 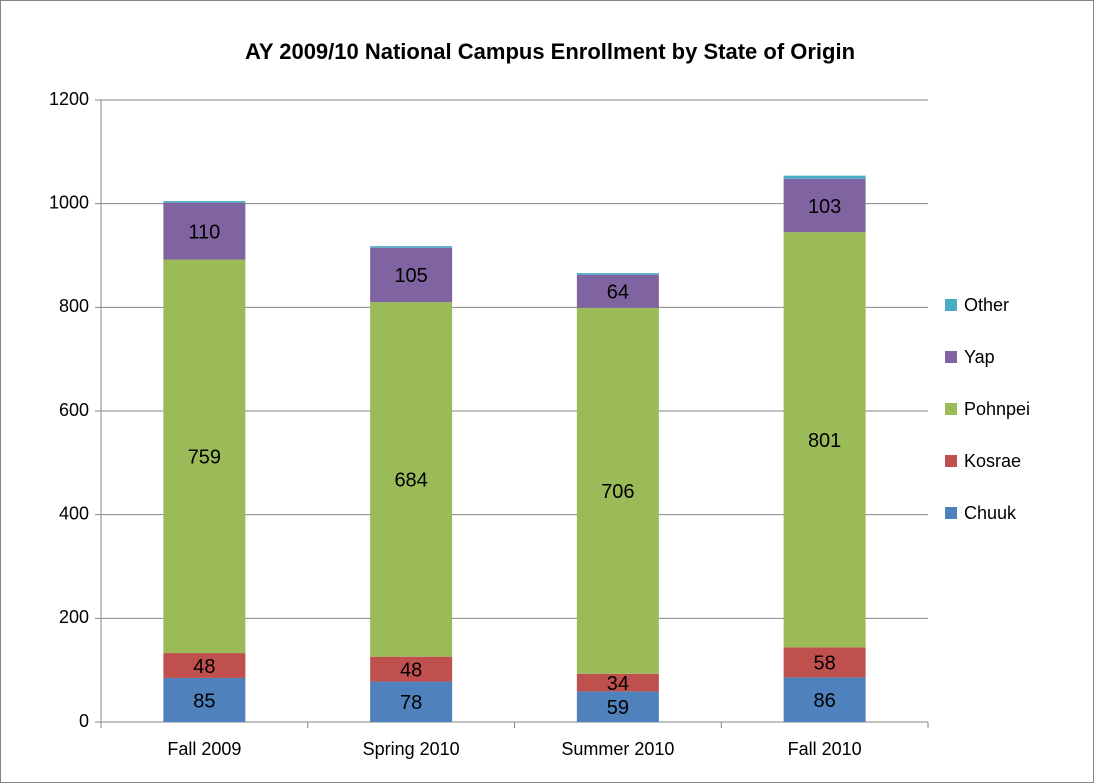 I want to click on legend-label: Kosrae, so click(x=992, y=461).